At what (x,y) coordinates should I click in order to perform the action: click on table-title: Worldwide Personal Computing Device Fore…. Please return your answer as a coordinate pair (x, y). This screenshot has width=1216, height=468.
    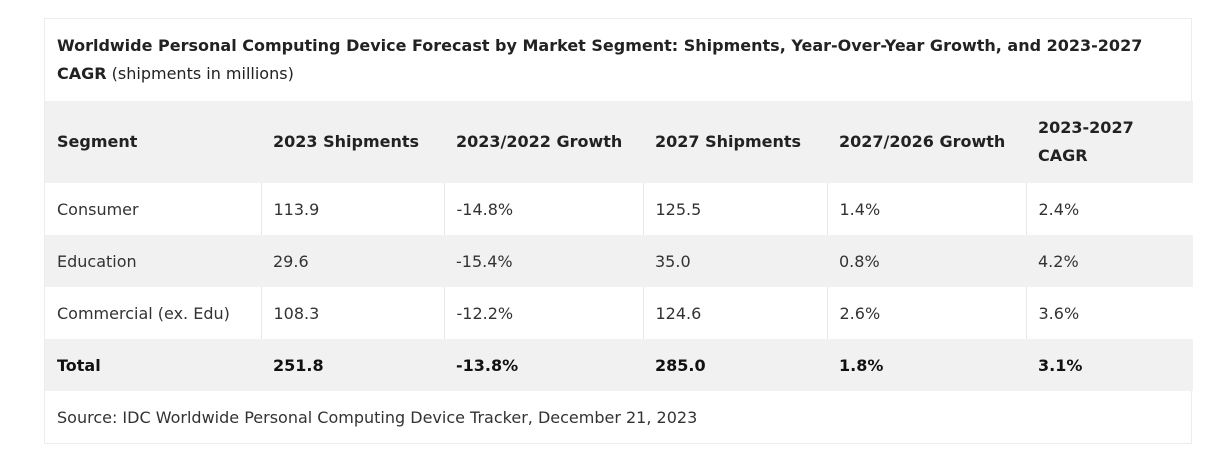
    Looking at the image, I should click on (600, 59).